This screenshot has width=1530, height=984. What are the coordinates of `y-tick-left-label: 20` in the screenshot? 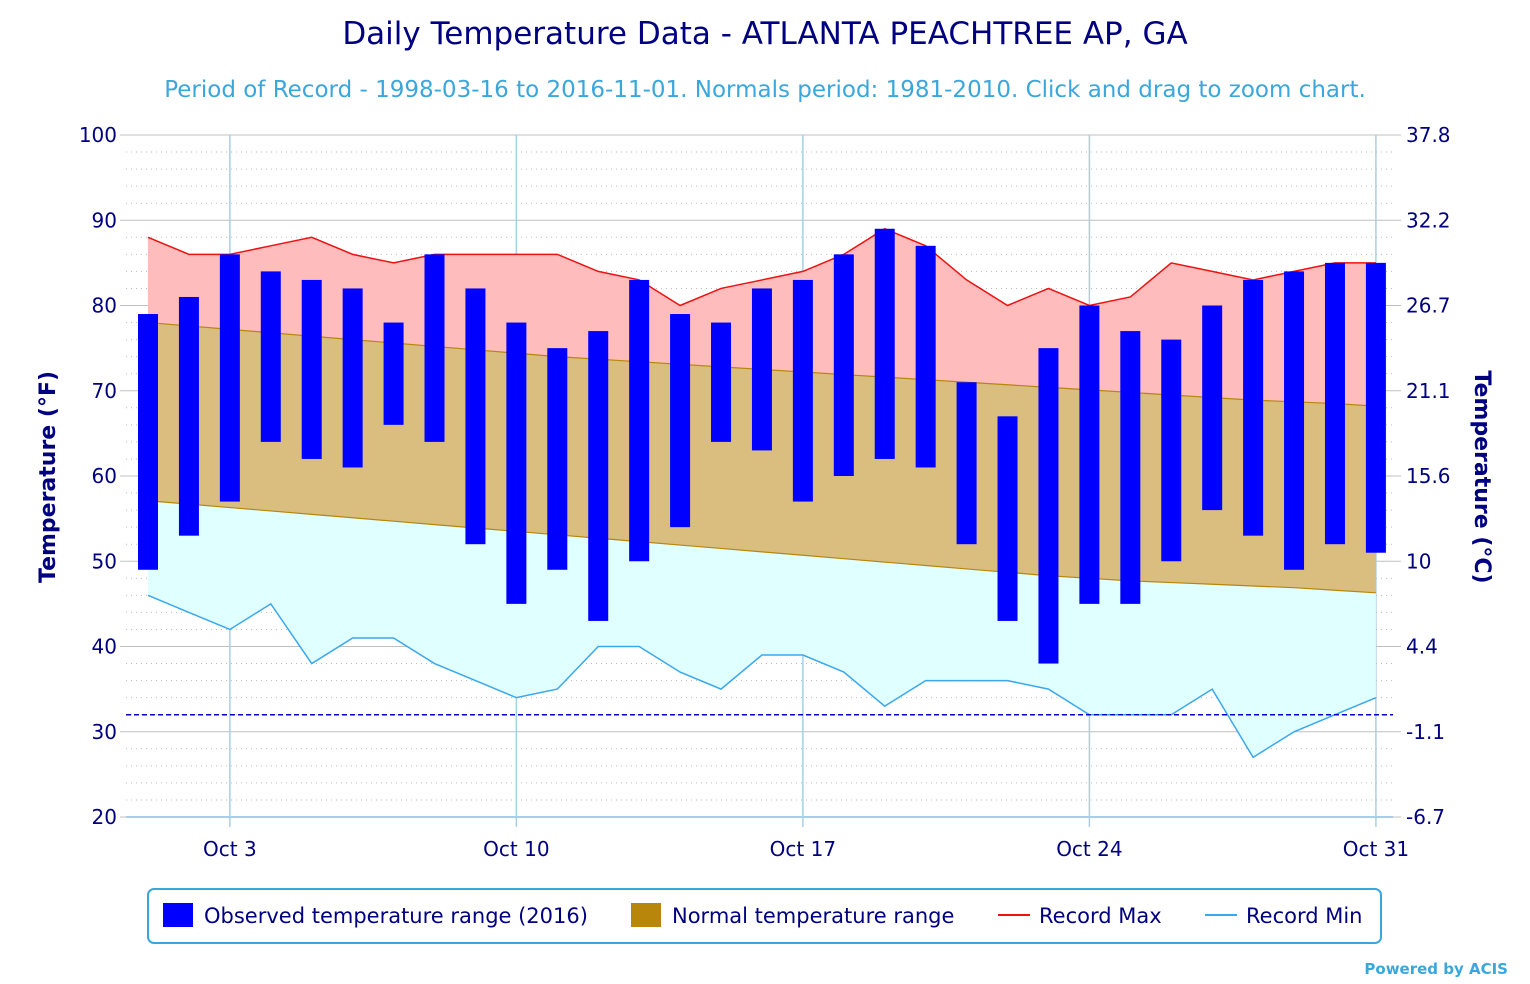 It's located at (104, 817).